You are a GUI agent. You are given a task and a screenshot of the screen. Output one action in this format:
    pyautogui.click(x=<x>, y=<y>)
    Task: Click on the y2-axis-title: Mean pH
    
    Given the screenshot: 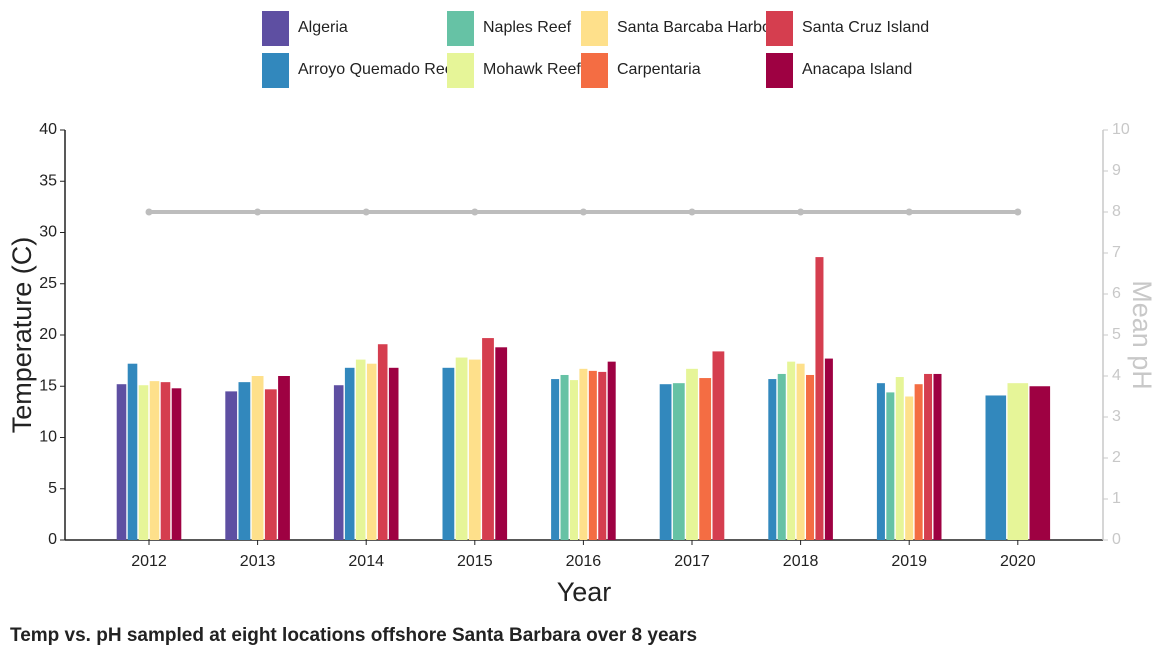 What is the action you would take?
    pyautogui.click(x=1142, y=335)
    